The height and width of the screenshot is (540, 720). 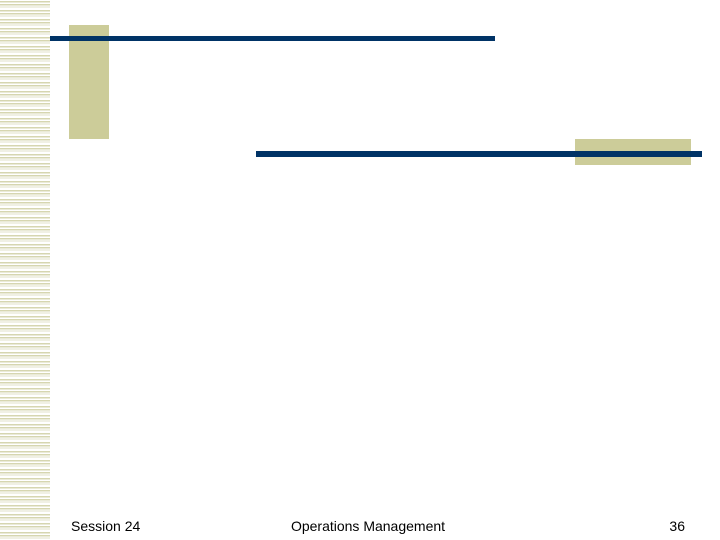 What do you see at coordinates (677, 526) in the screenshot?
I see `page-number: 36` at bounding box center [677, 526].